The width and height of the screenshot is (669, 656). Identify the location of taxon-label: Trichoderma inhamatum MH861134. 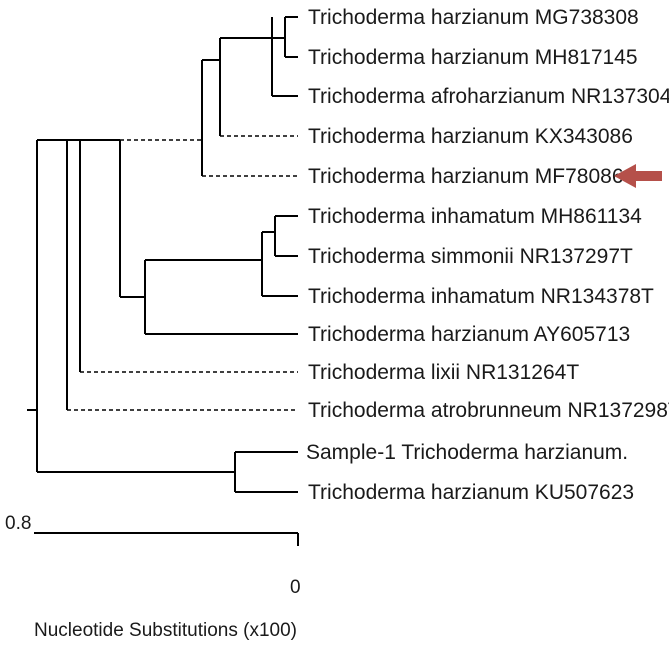
(475, 216).